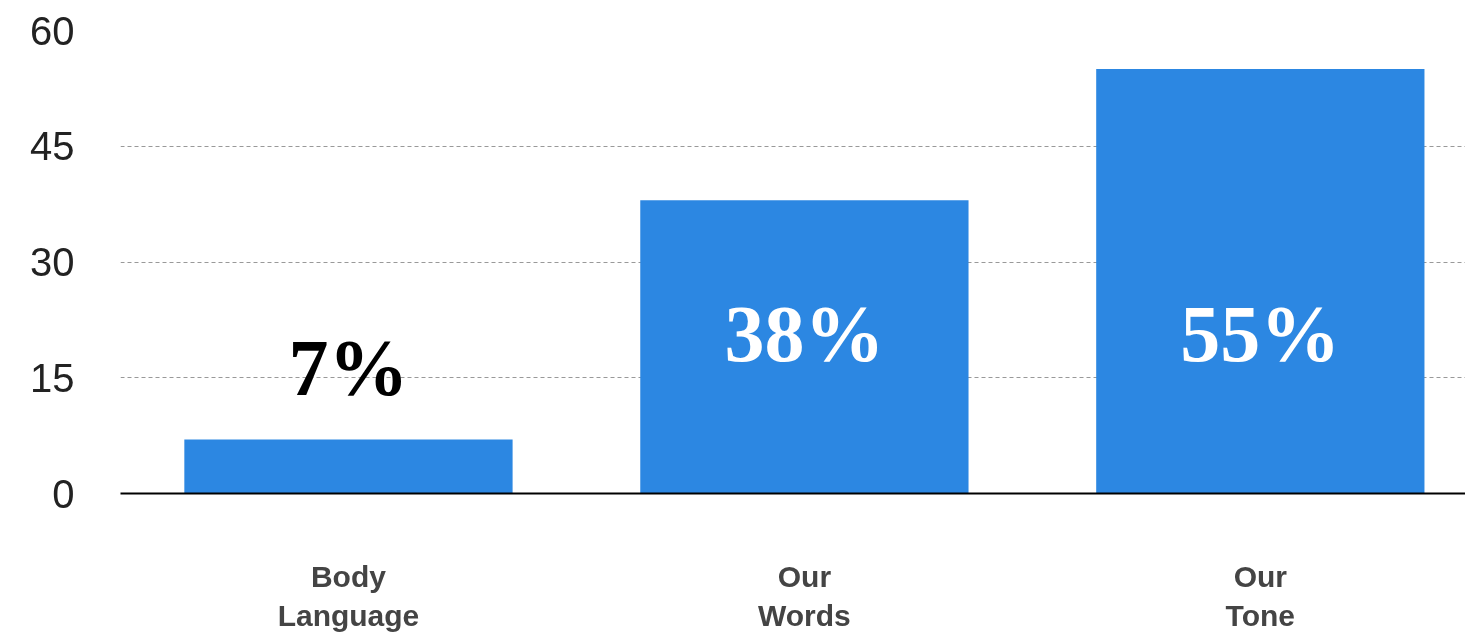 This screenshot has width=1465, height=635. I want to click on x-tick-label: Body Language, so click(348, 596).